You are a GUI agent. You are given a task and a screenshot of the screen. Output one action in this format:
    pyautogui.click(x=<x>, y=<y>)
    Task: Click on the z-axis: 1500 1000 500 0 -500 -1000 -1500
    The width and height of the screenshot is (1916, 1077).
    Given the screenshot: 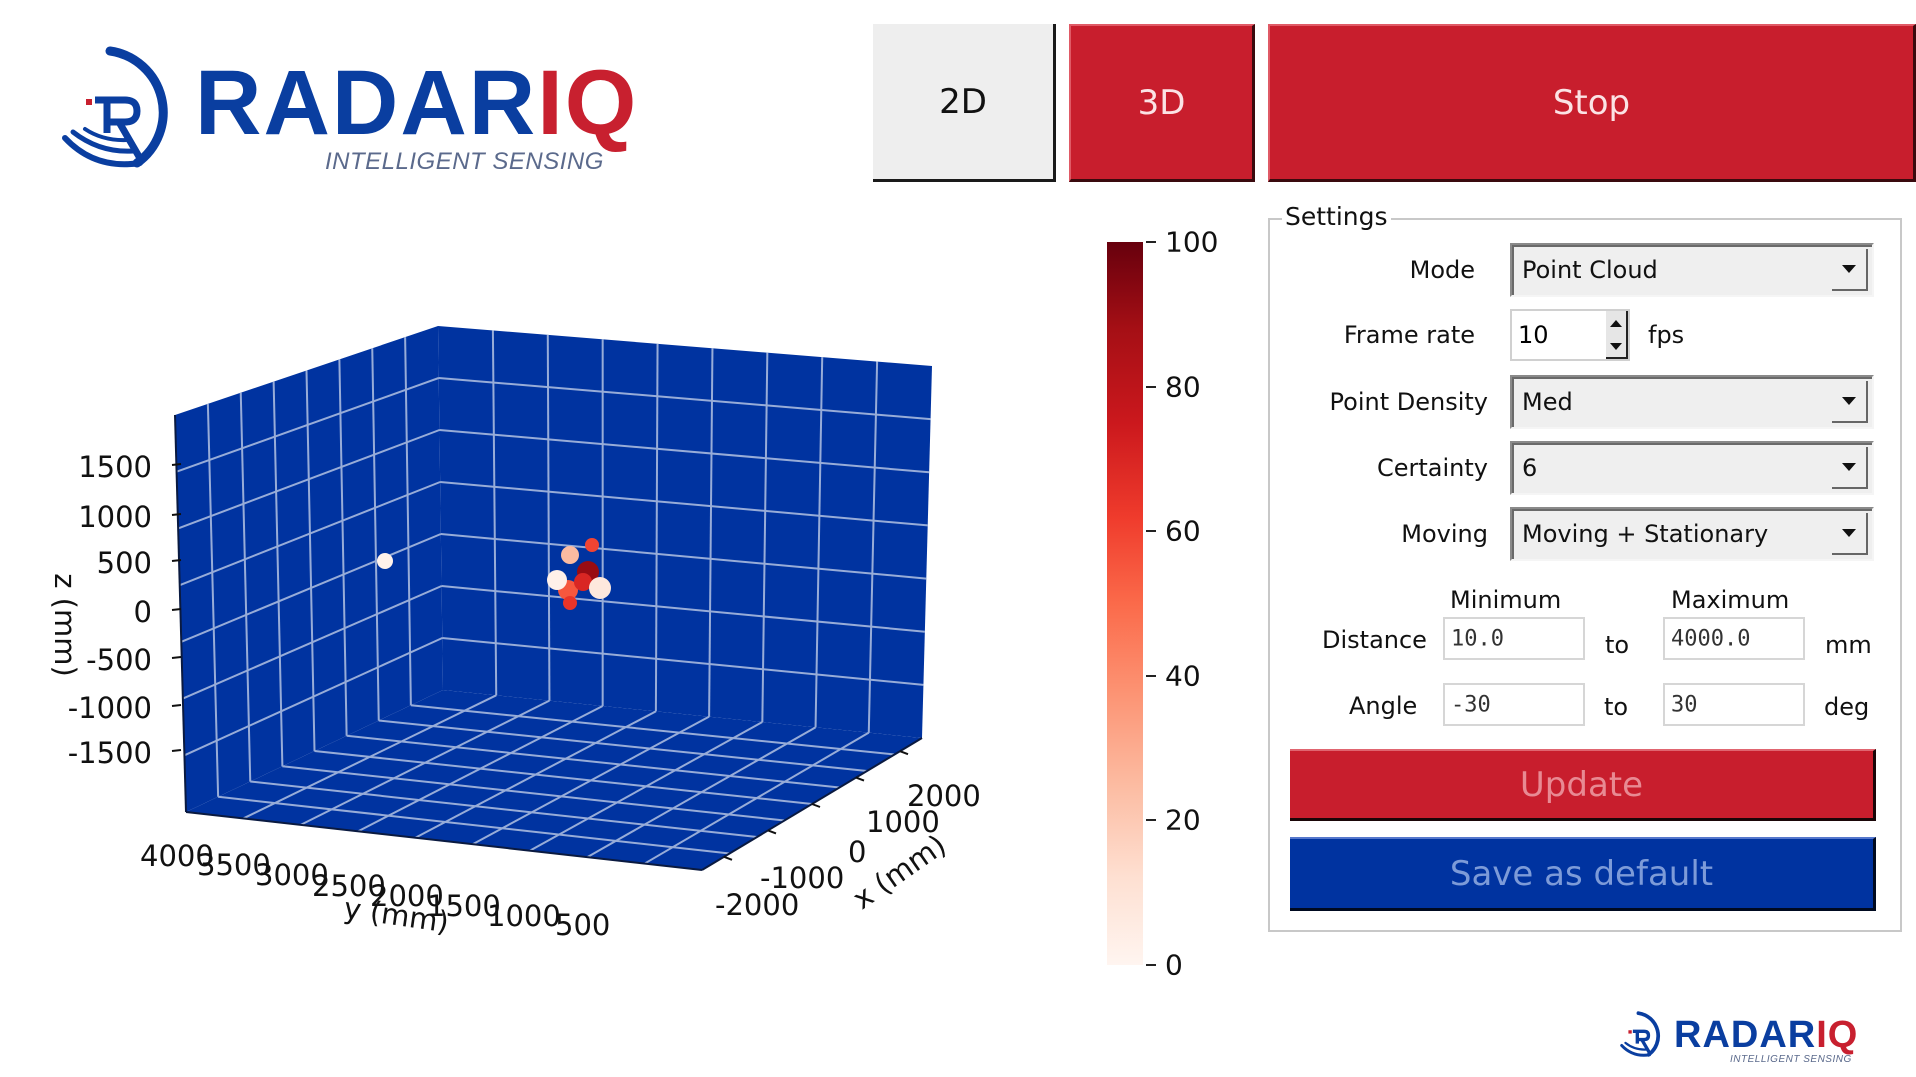 What is the action you would take?
    pyautogui.click(x=125, y=610)
    